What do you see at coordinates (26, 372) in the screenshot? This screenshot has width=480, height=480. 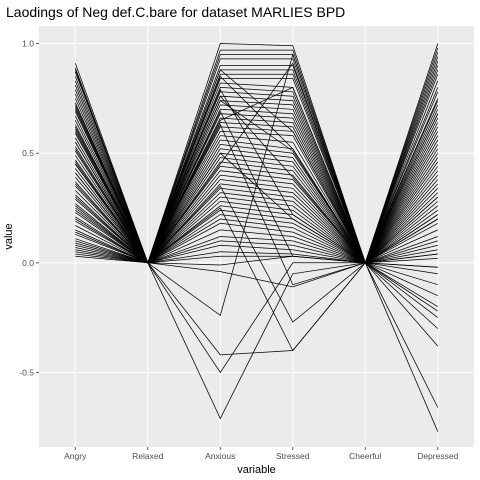 I see `y-tick-label: -0.5` at bounding box center [26, 372].